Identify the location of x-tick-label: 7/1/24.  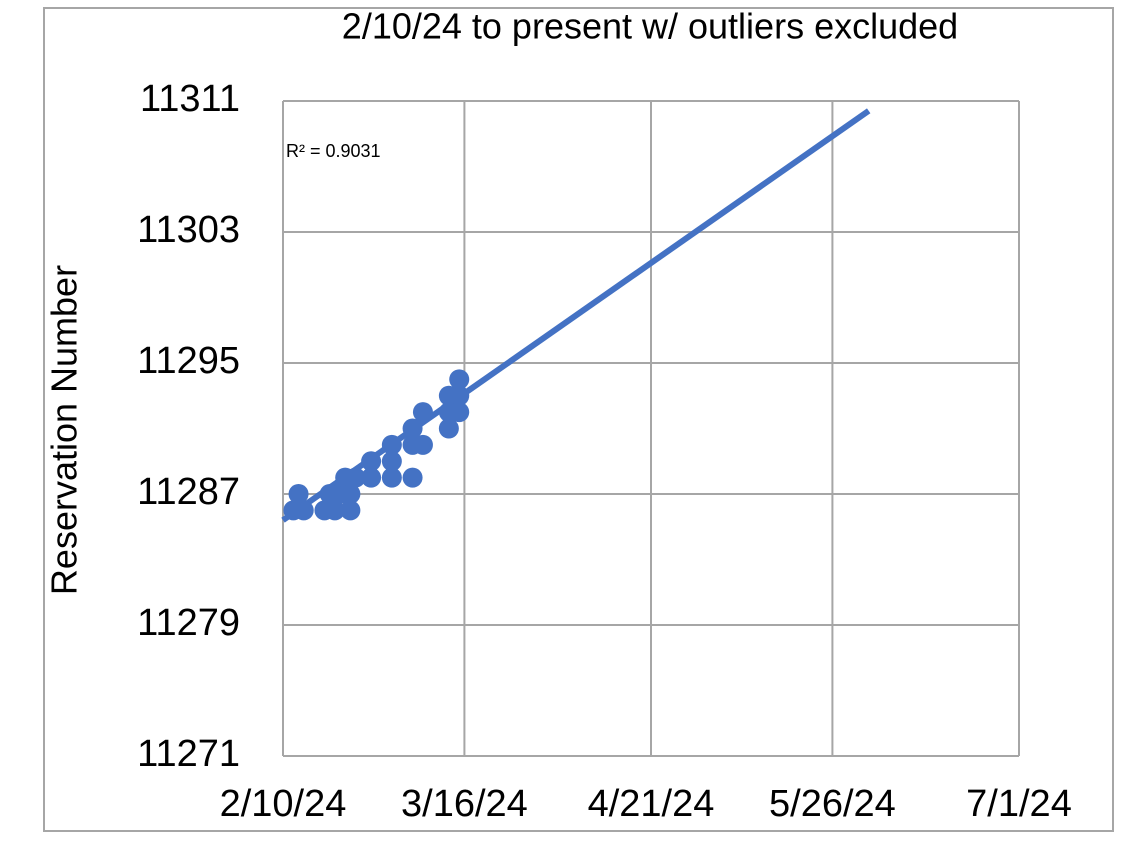
(1019, 804).